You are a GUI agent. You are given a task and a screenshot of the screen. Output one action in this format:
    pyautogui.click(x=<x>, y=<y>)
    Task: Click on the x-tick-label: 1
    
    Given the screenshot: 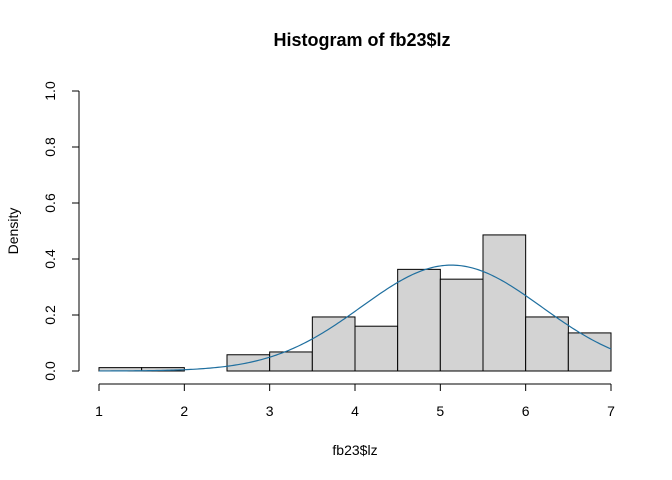 What is the action you would take?
    pyautogui.click(x=99, y=411)
    